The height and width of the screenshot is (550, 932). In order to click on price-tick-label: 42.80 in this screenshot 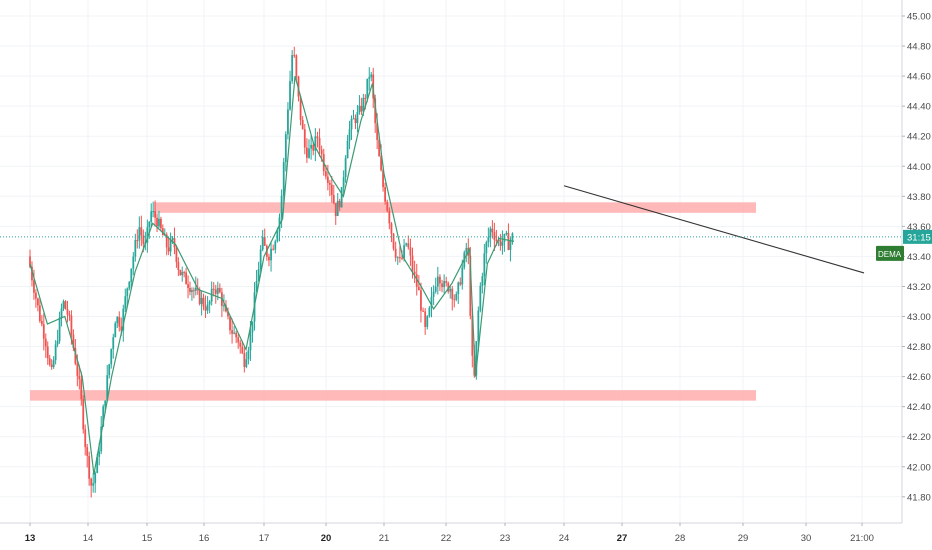, I will do `click(919, 347)`.